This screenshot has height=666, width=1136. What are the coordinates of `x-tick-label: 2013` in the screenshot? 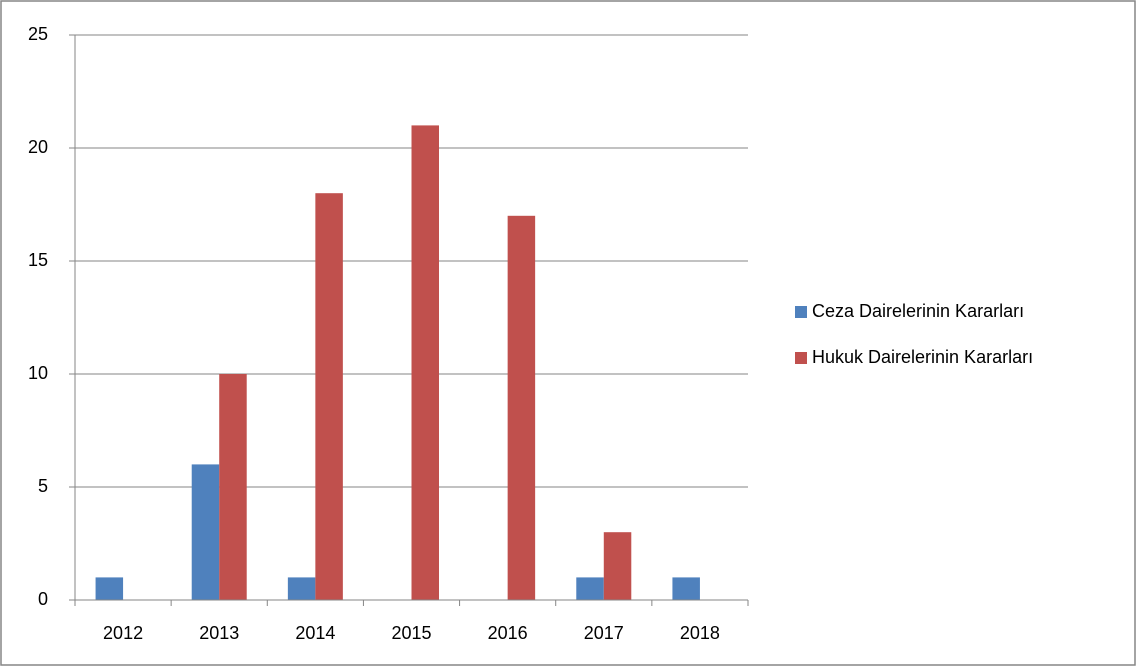 It's located at (219, 633).